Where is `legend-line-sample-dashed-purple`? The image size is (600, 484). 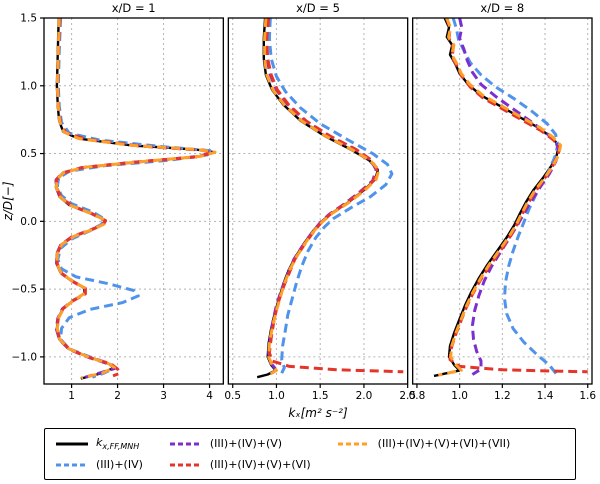 legend-line-sample-dashed-purple is located at coordinates (186, 444).